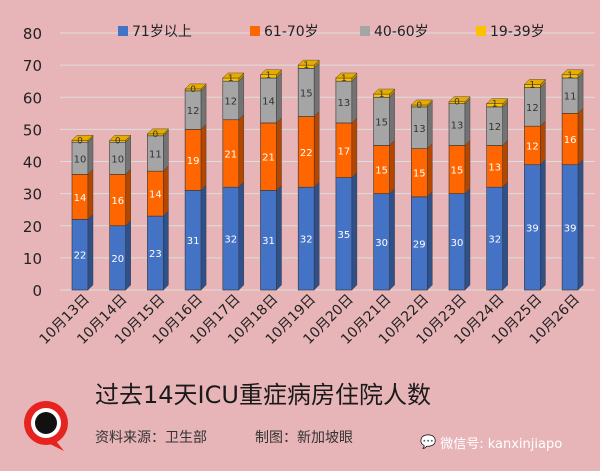  What do you see at coordinates (32, 98) in the screenshot?
I see `y-tick-label: 60` at bounding box center [32, 98].